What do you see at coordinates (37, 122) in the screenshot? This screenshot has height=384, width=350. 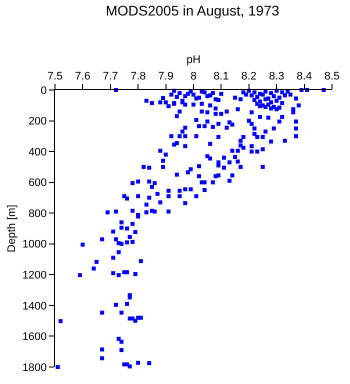 I see `y-tick-label: 200` at bounding box center [37, 122].